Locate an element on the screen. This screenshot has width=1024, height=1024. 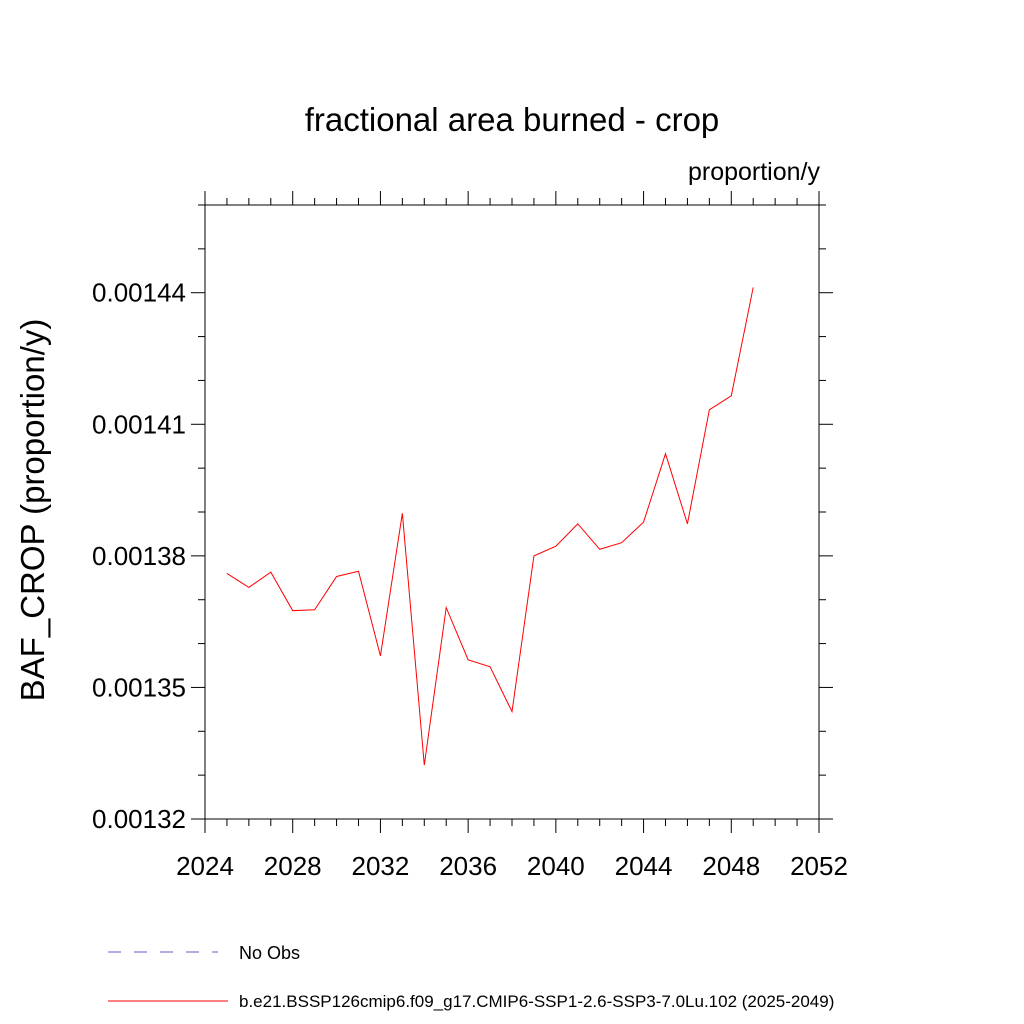
x-tick-label: 2048 is located at coordinates (731, 866).